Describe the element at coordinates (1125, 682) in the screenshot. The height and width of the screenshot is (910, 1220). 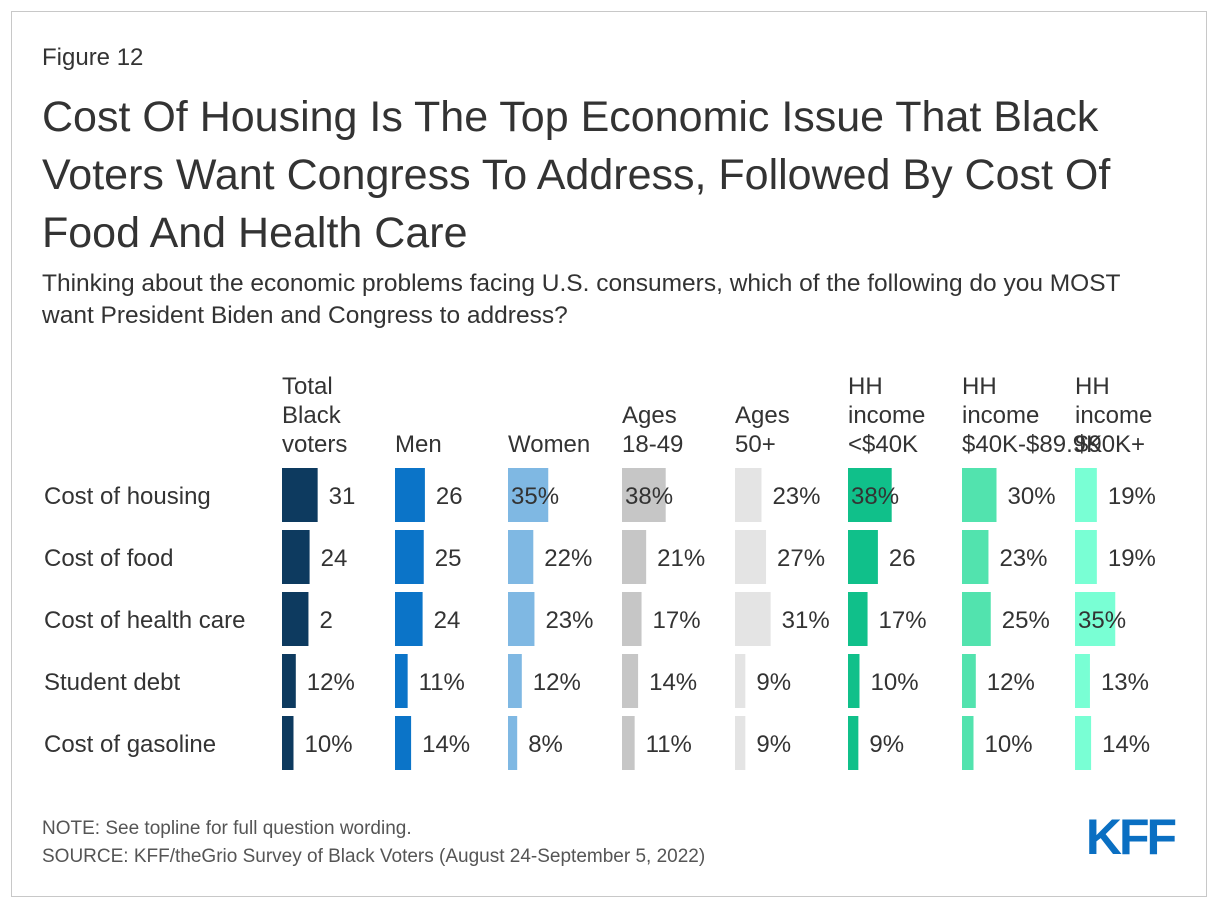
I see `data-label: 13%` at that location.